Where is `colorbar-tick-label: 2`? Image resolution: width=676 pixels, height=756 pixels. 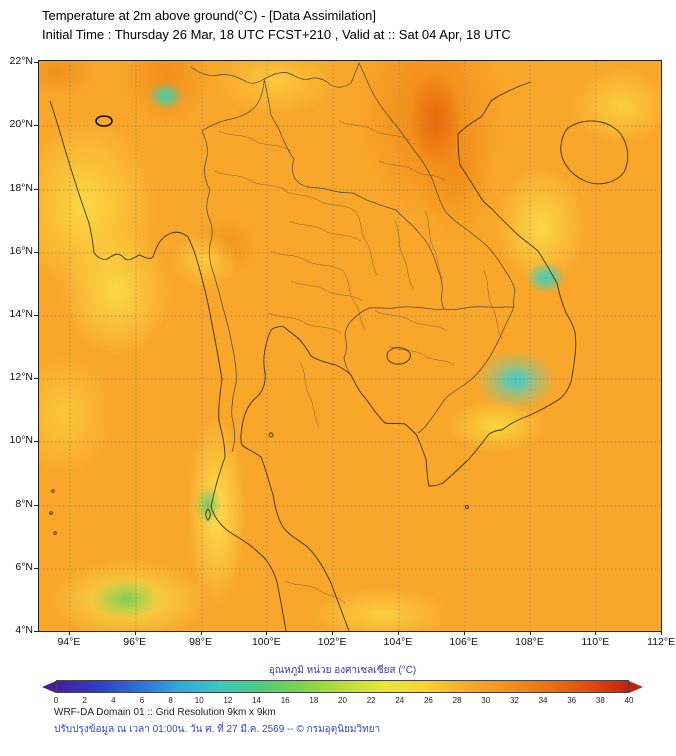 colorbar-tick-label: 2 is located at coordinates (84, 700).